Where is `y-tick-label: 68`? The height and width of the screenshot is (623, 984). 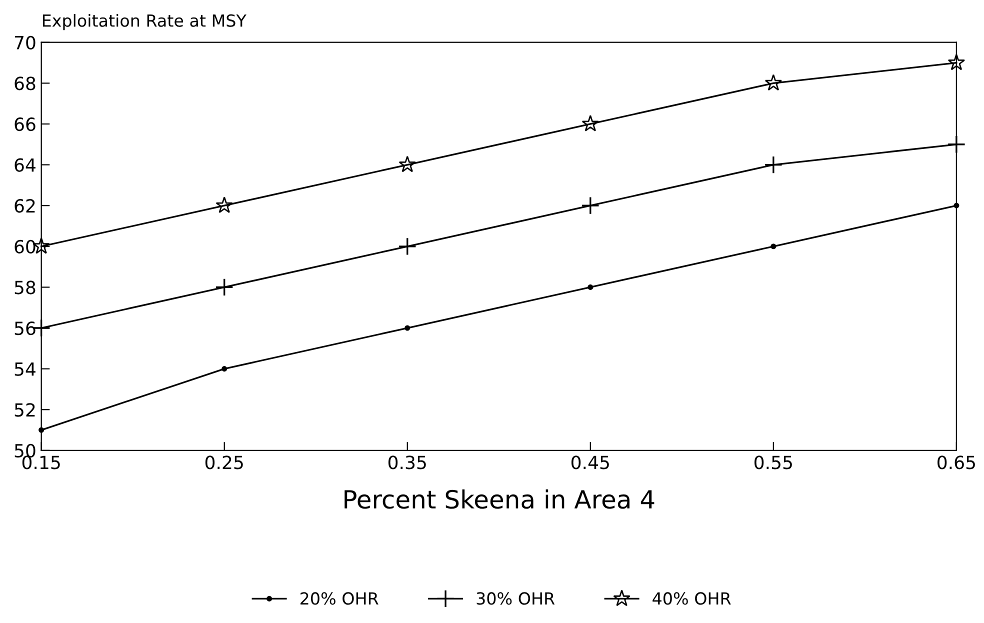
y-tick-label: 68 is located at coordinates (25, 83).